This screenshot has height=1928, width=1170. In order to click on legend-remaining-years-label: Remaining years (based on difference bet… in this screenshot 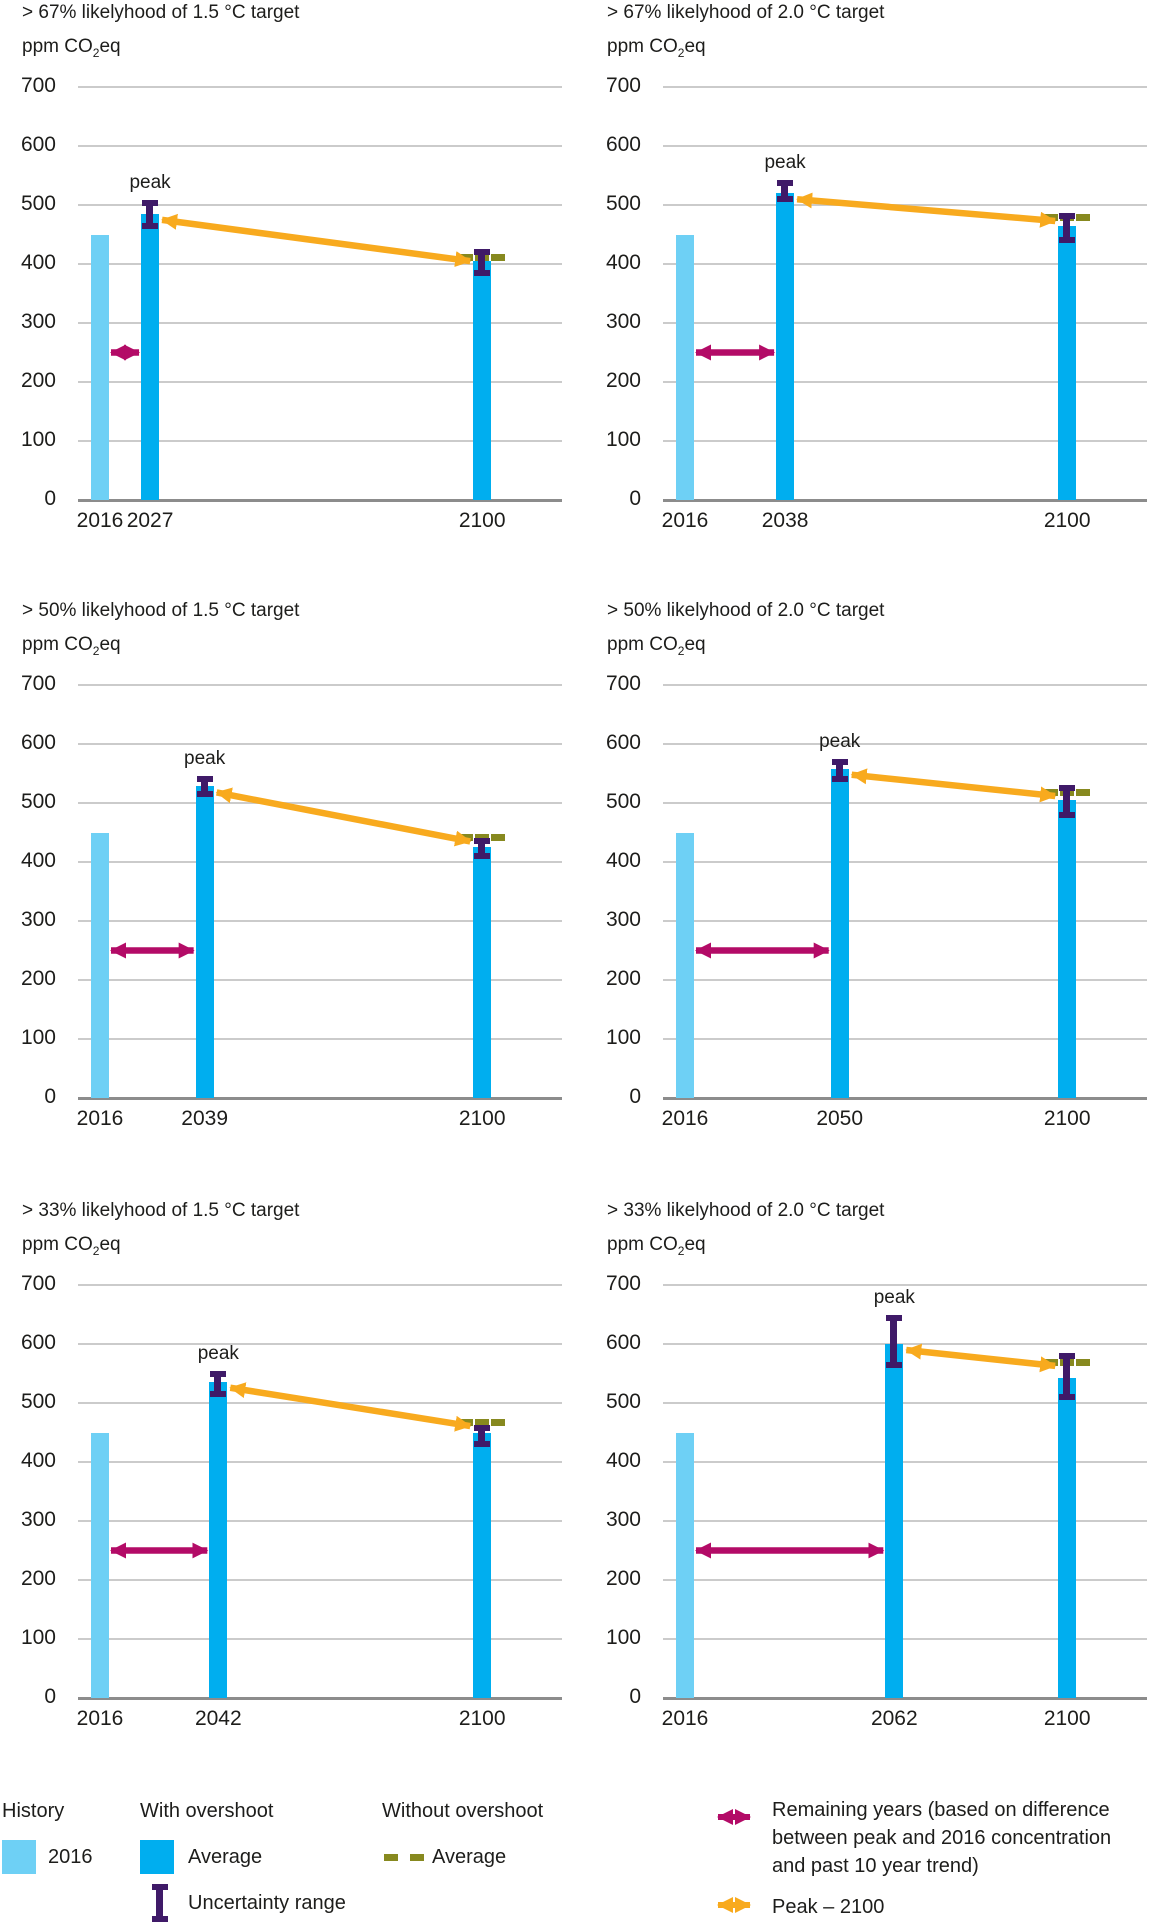, I will do `click(942, 1838)`.